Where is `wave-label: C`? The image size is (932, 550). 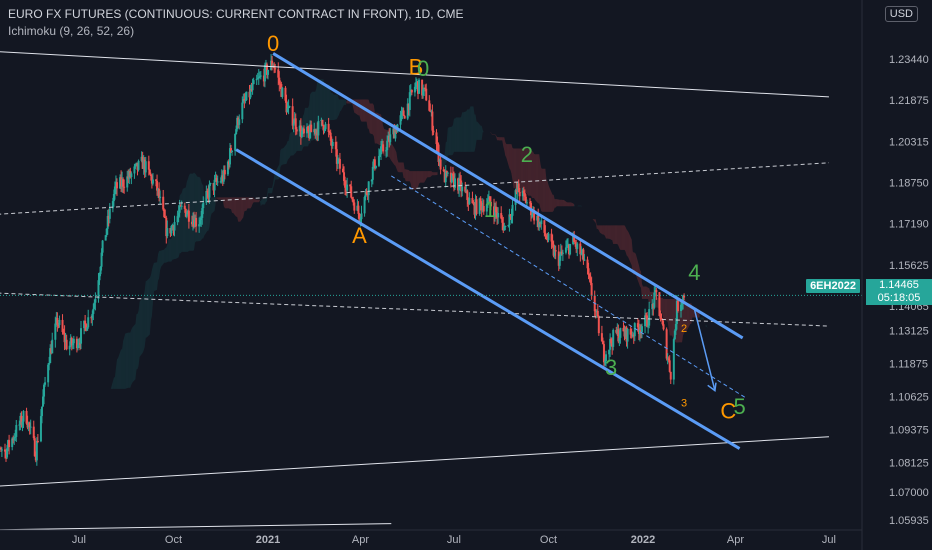 wave-label: C is located at coordinates (728, 410).